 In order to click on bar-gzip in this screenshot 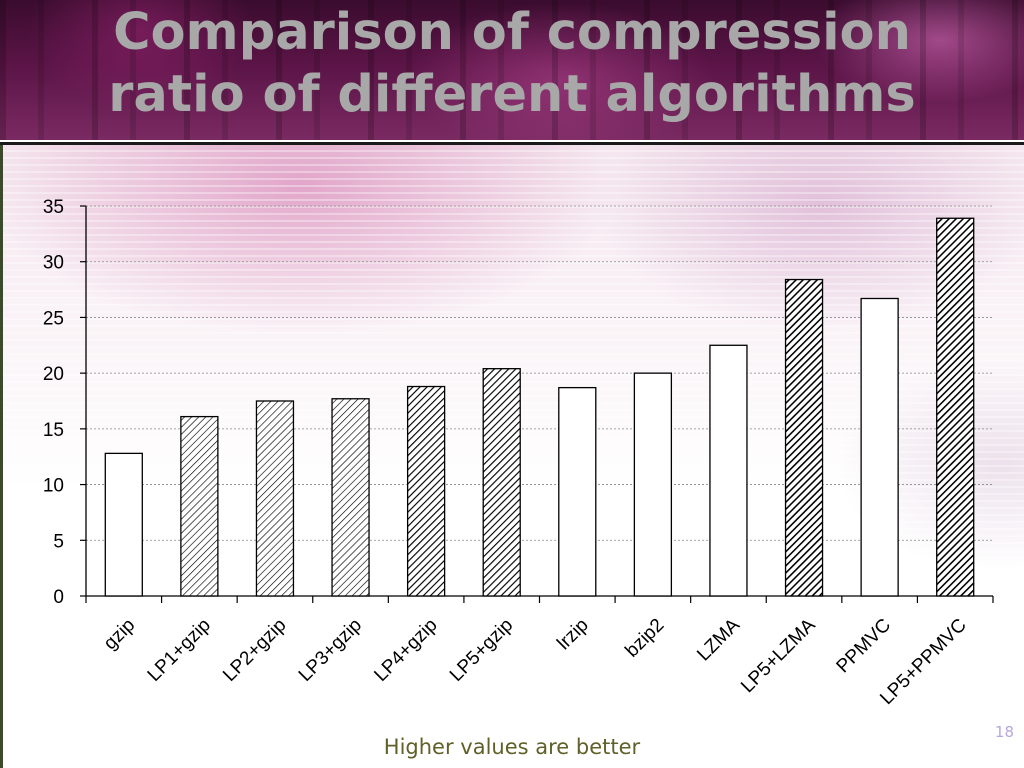, I will do `click(123, 524)`.